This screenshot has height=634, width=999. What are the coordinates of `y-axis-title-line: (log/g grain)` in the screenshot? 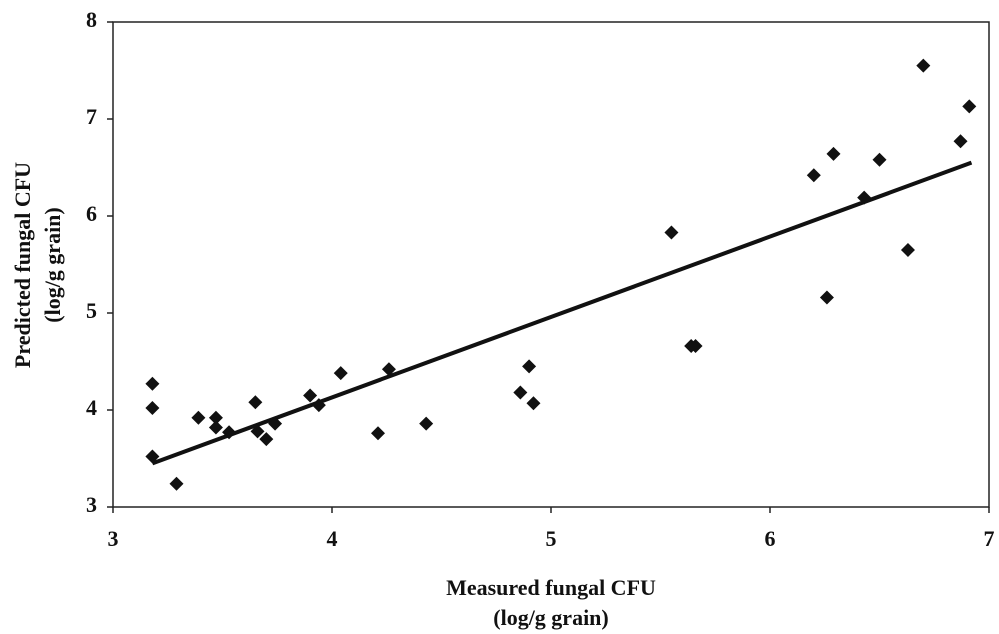 It's located at (52, 265).